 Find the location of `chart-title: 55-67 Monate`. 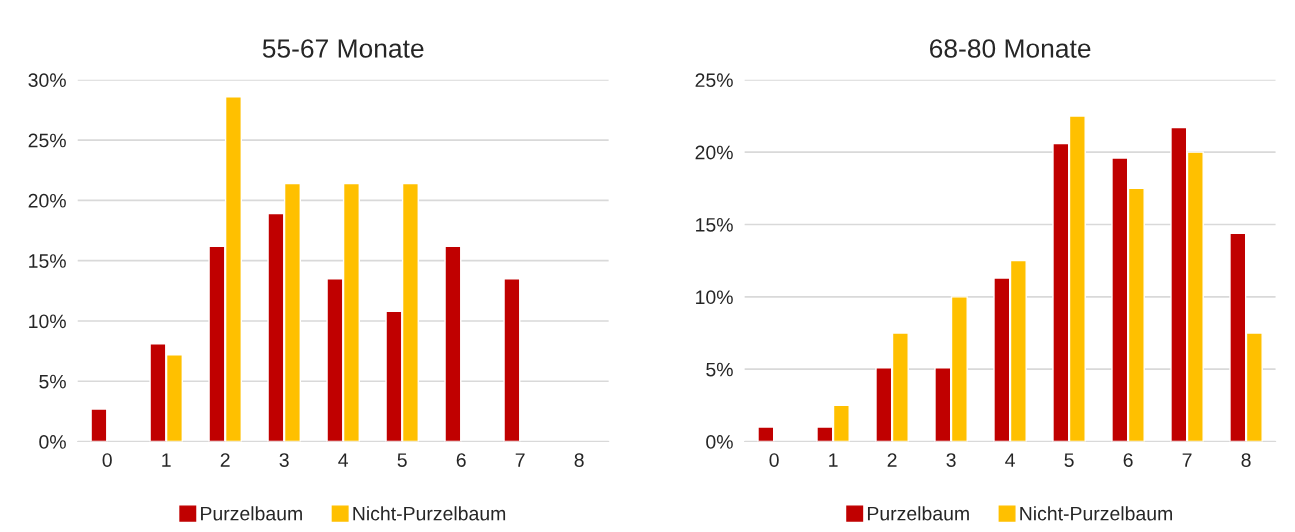

chart-title: 55-67 Monate is located at coordinates (343, 48).